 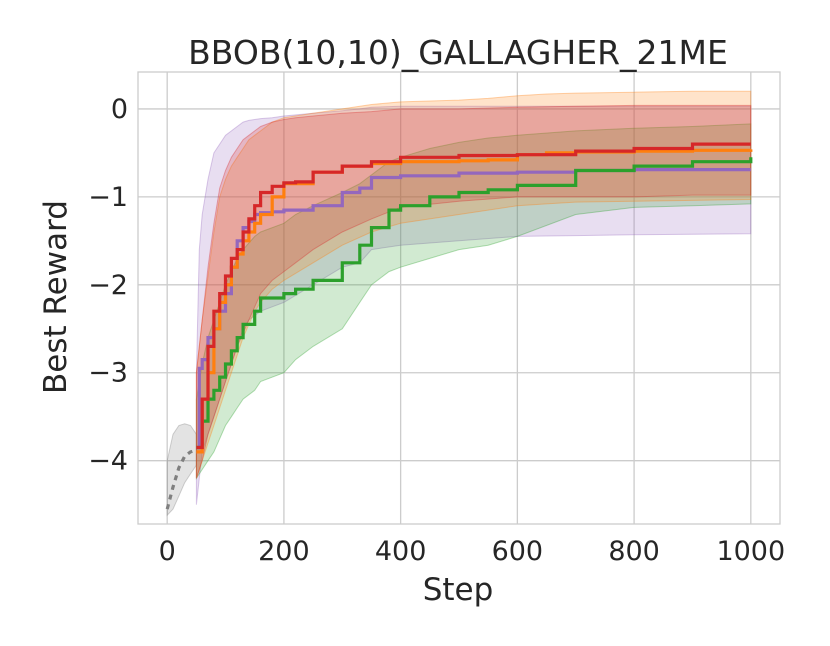 What do you see at coordinates (458, 590) in the screenshot?
I see `x-axis-label: Step` at bounding box center [458, 590].